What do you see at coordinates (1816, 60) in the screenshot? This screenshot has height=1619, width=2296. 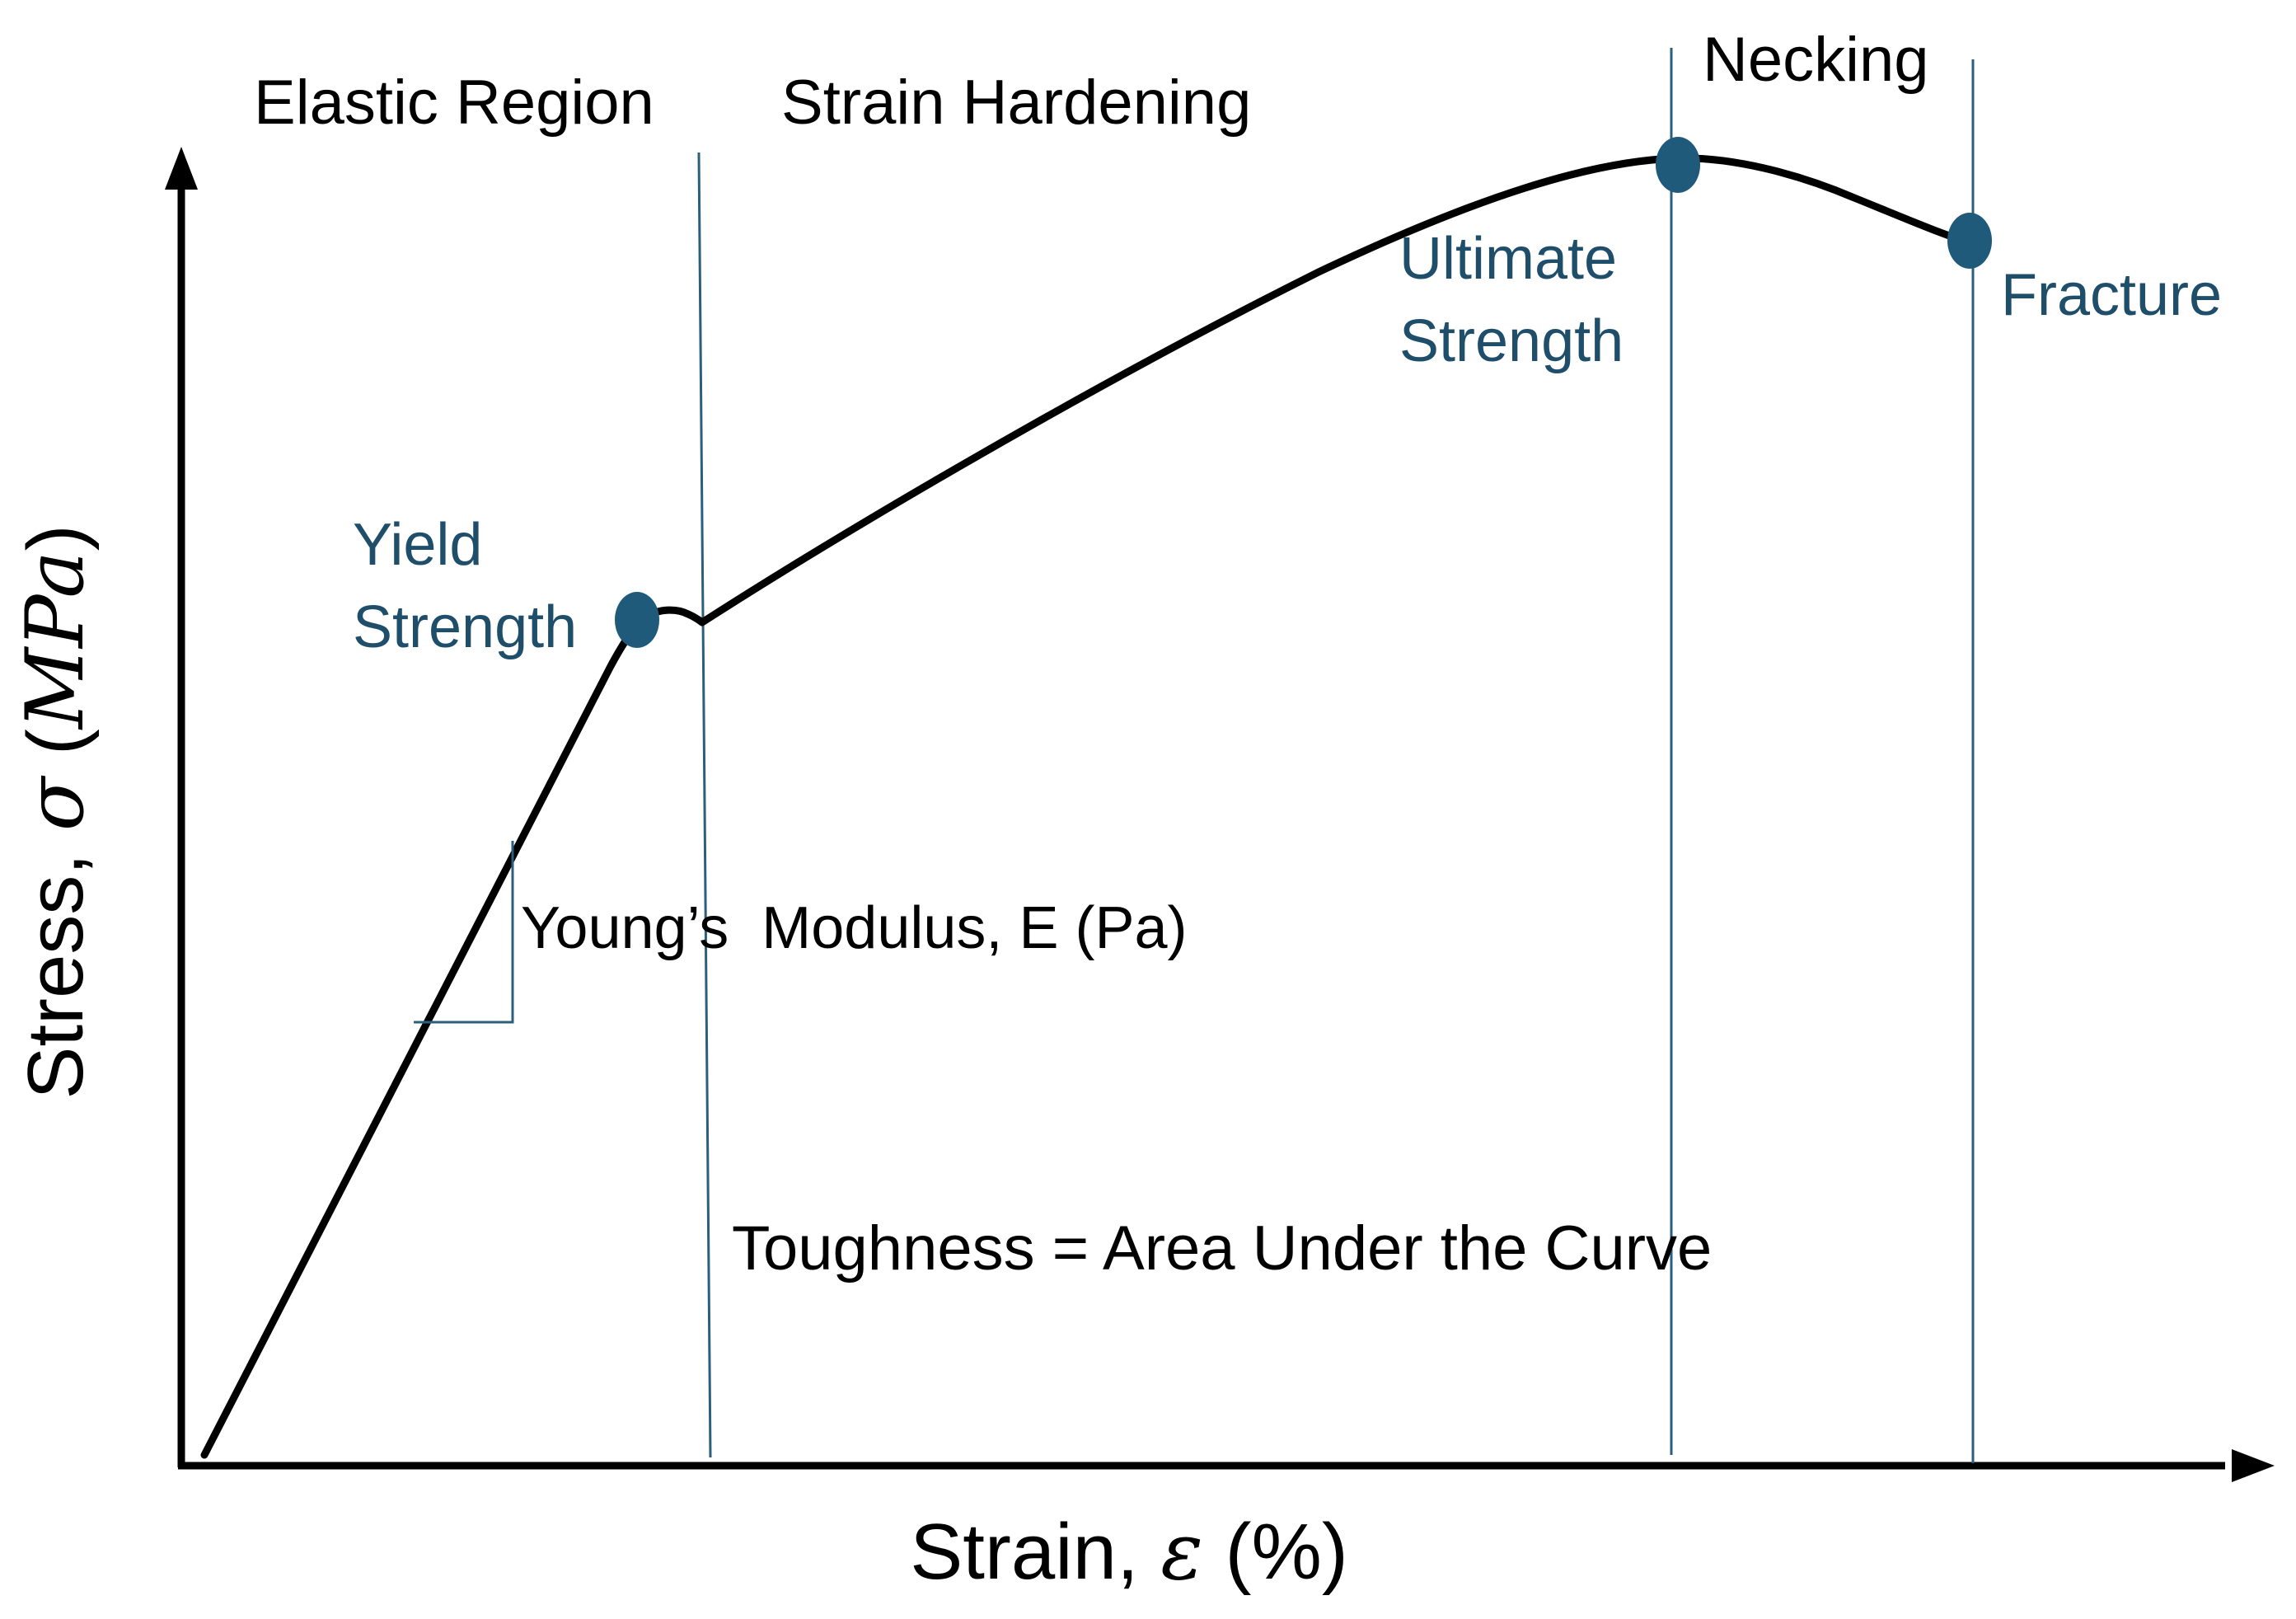 I see `necking-label: Necking` at bounding box center [1816, 60].